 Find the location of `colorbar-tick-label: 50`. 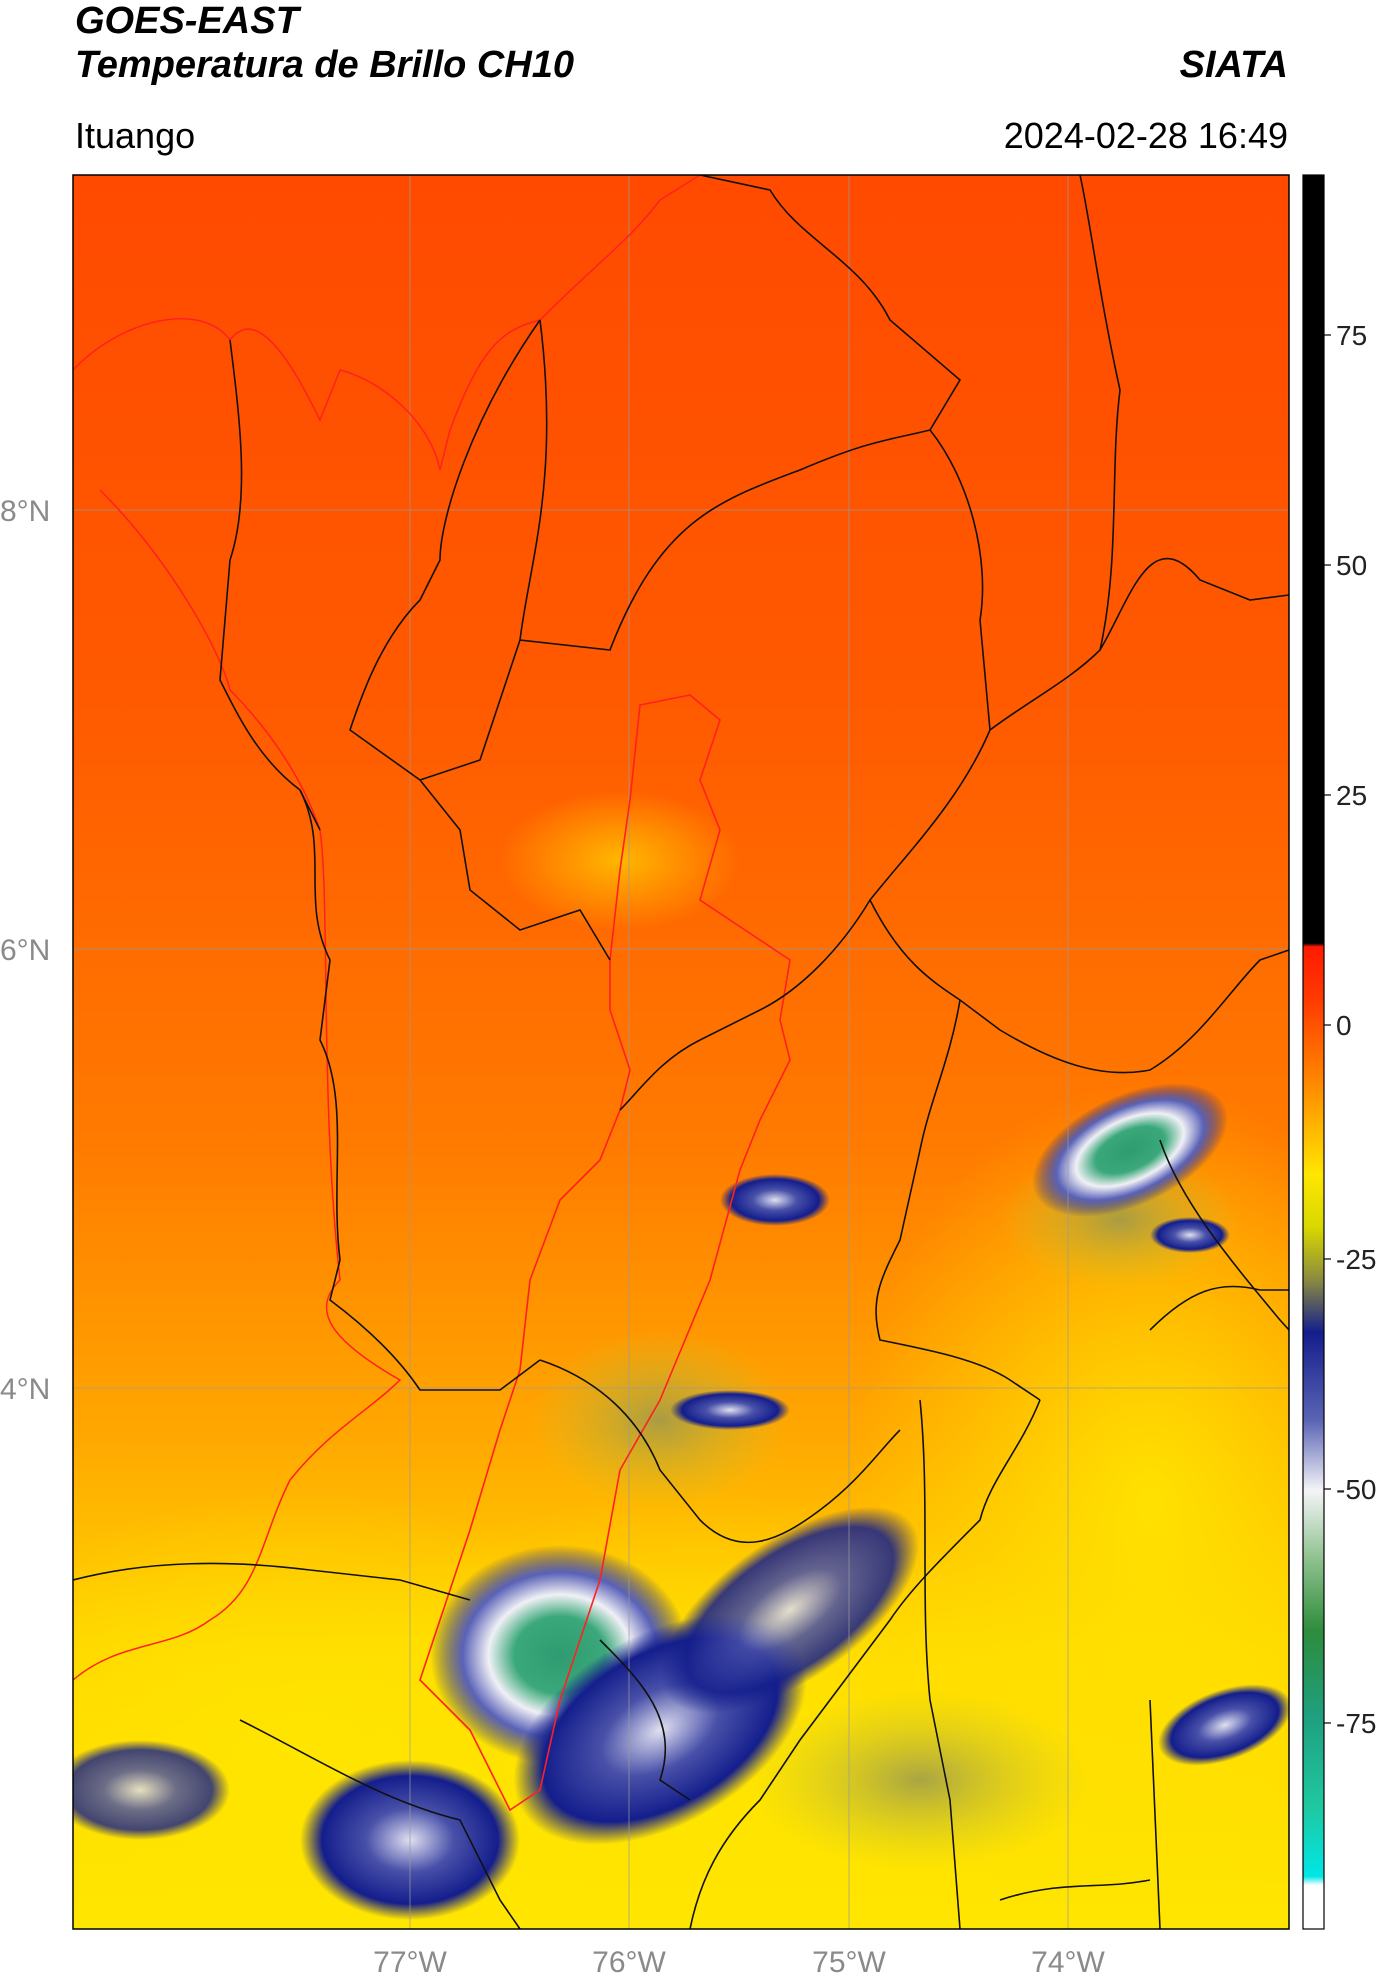

colorbar-tick-label: 50 is located at coordinates (1351, 565).